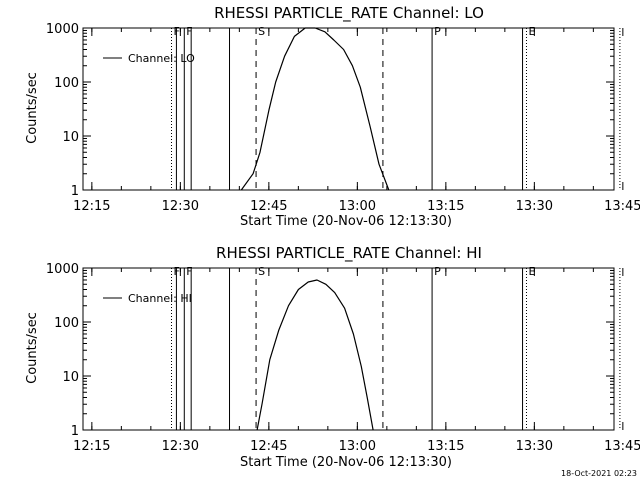 This screenshot has width=640, height=480. Describe the element at coordinates (161, 58) in the screenshot. I see `legend-entry: Channel: LO` at that location.